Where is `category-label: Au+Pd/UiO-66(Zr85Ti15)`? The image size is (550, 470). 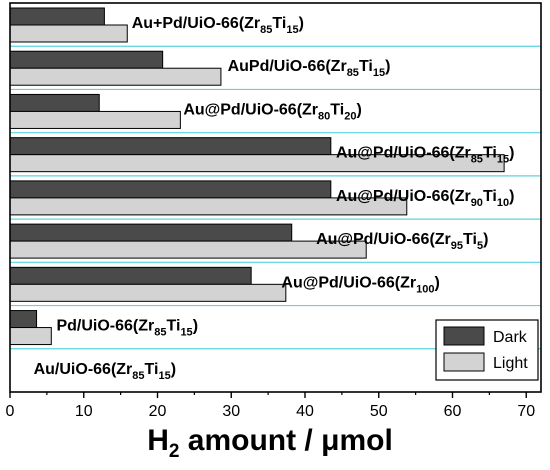 category-label: Au+Pd/UiO-66(Zr85Ti15) is located at coordinates (218, 25).